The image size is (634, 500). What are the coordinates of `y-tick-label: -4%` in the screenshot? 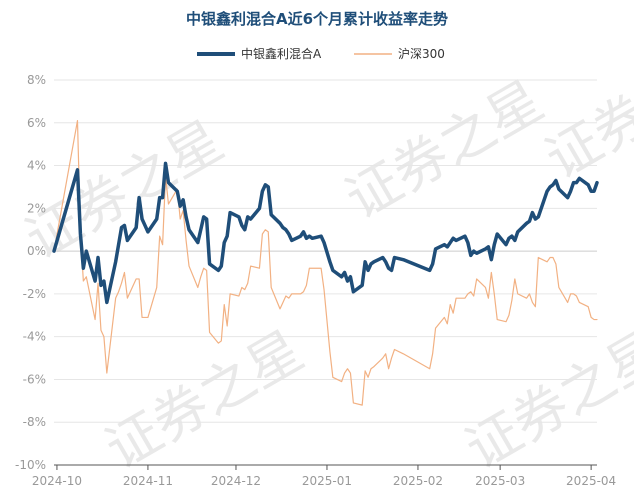 It's located at (34, 337).